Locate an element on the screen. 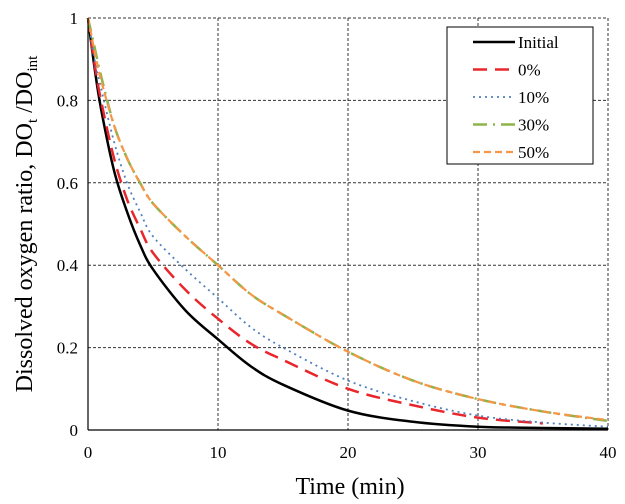 This screenshot has height=504, width=625. legend-label: 10% is located at coordinates (533, 97).